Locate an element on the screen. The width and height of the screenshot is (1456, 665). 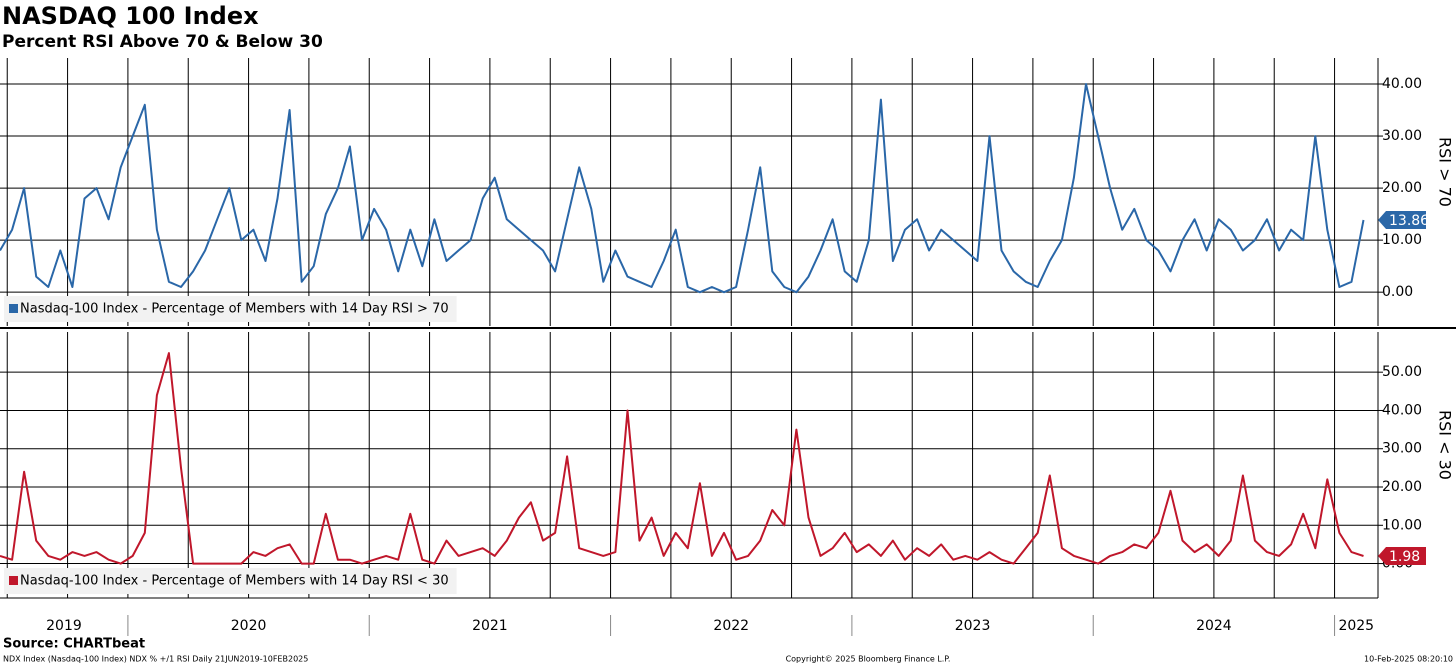
y-axis-label: RSI > 70 is located at coordinates (1445, 172).